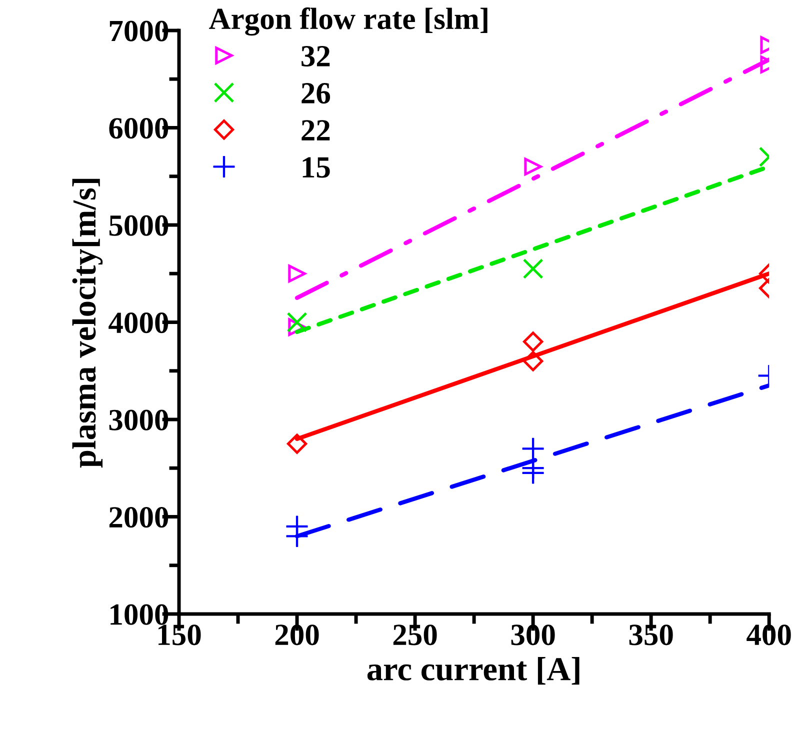 The width and height of the screenshot is (797, 734). Describe the element at coordinates (316, 93) in the screenshot. I see `legend-label: 26` at that location.